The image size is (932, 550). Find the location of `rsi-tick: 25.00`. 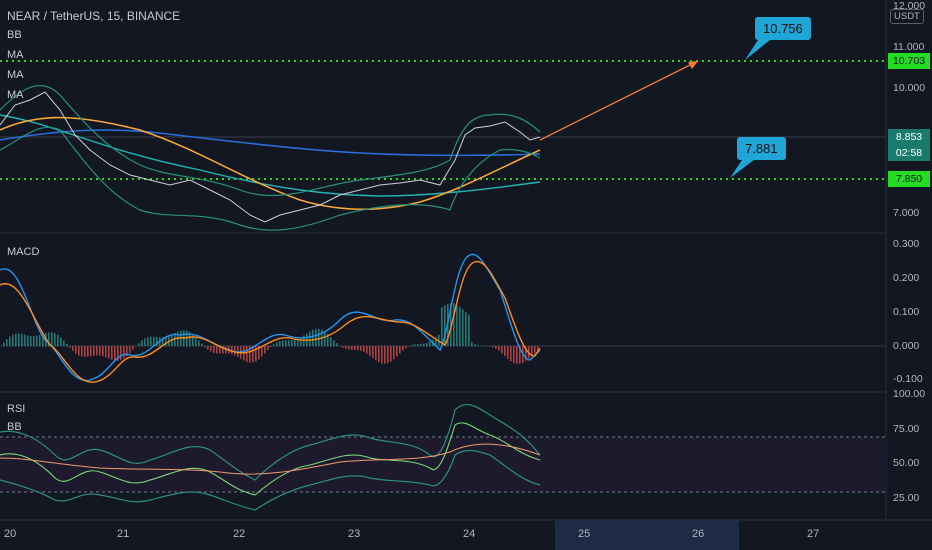

rsi-tick: 25.00 is located at coordinates (906, 498).